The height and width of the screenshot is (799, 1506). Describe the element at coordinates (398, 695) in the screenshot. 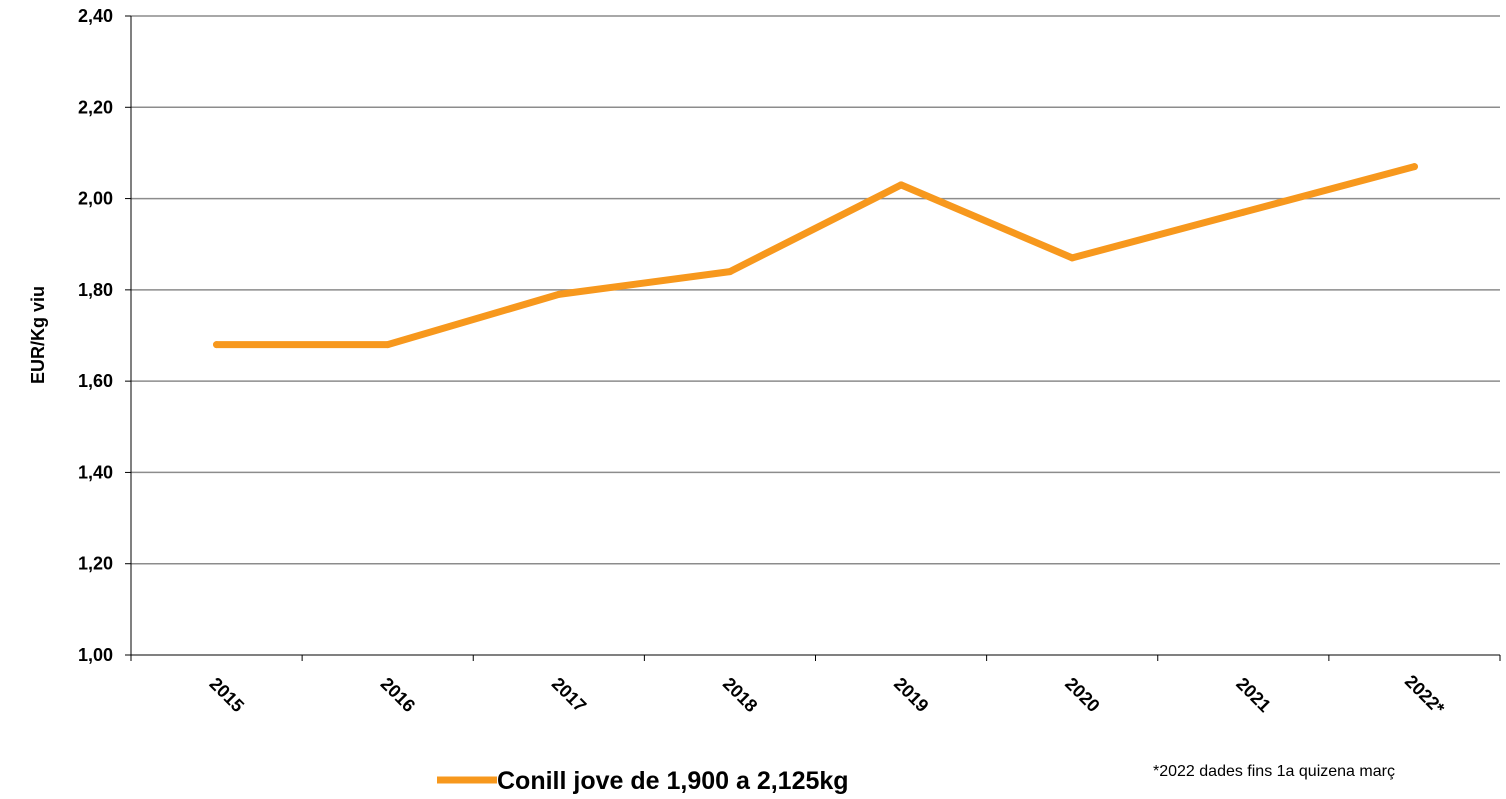

I see `x-tick-label: 2016` at that location.